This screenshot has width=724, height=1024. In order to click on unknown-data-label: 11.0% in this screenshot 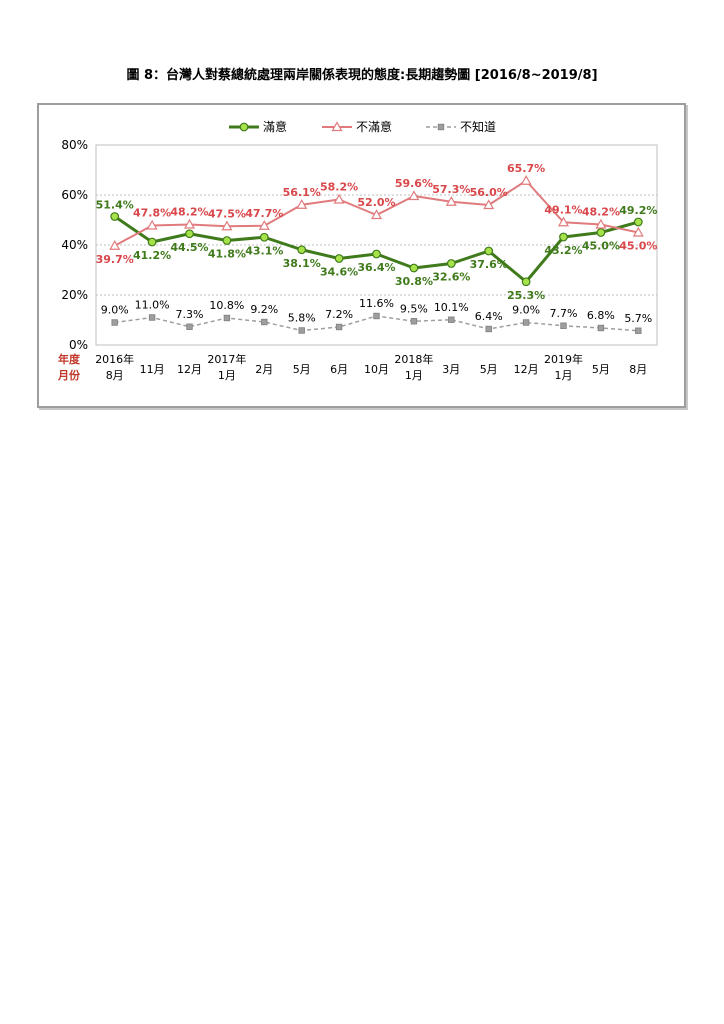, I will do `click(152, 305)`.